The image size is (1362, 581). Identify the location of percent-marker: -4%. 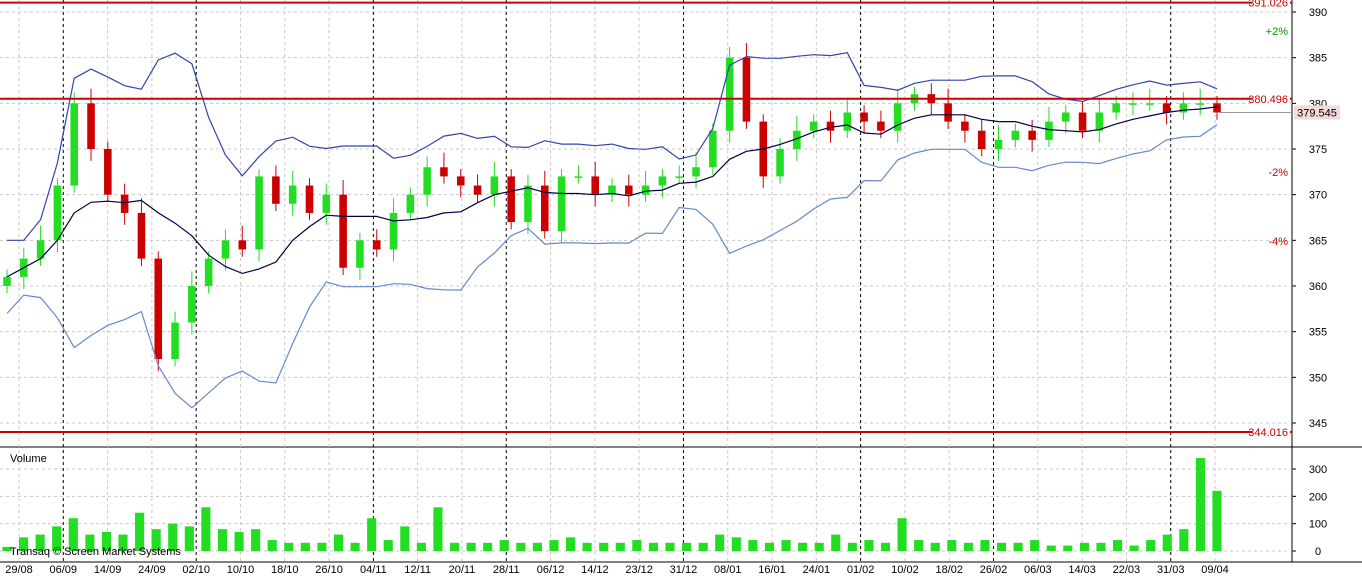
(1278, 242).